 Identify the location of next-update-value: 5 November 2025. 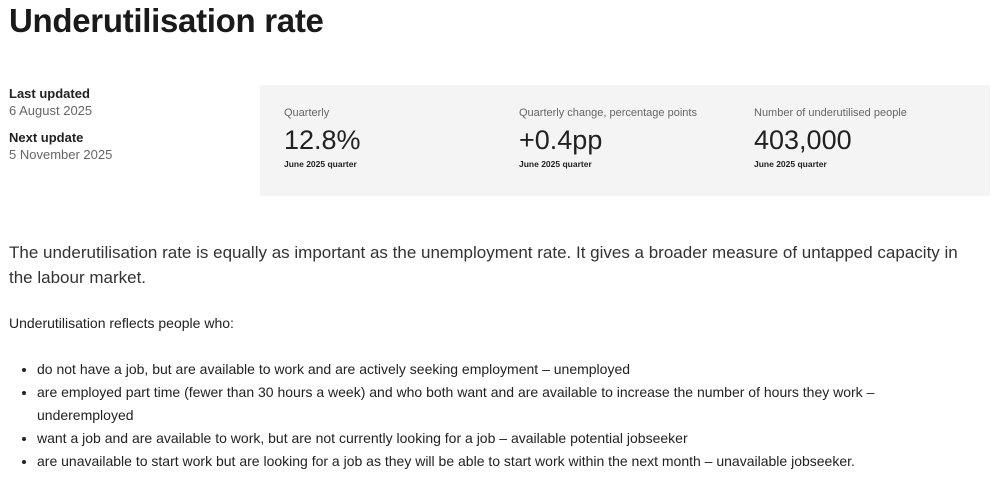
(61, 154).